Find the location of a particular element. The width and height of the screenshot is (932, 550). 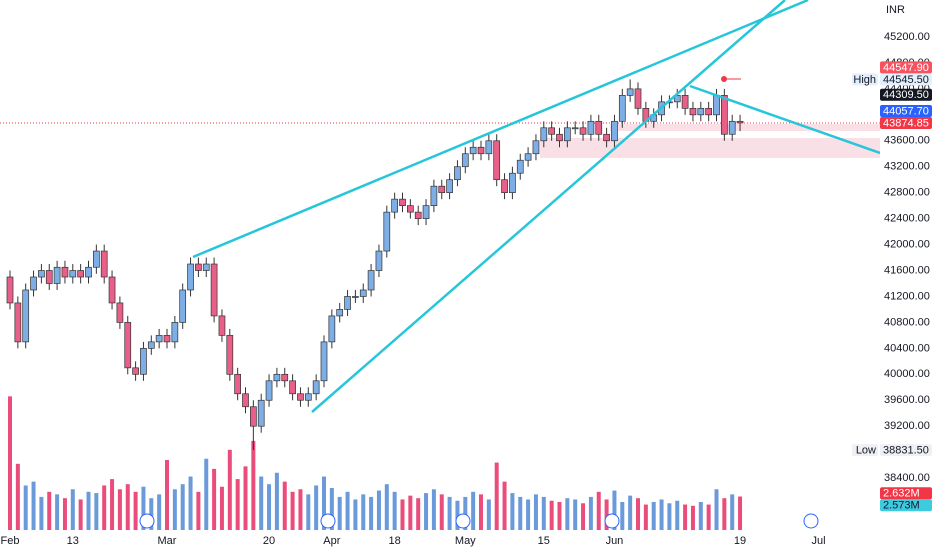

event-icons is located at coordinates (479, 521).